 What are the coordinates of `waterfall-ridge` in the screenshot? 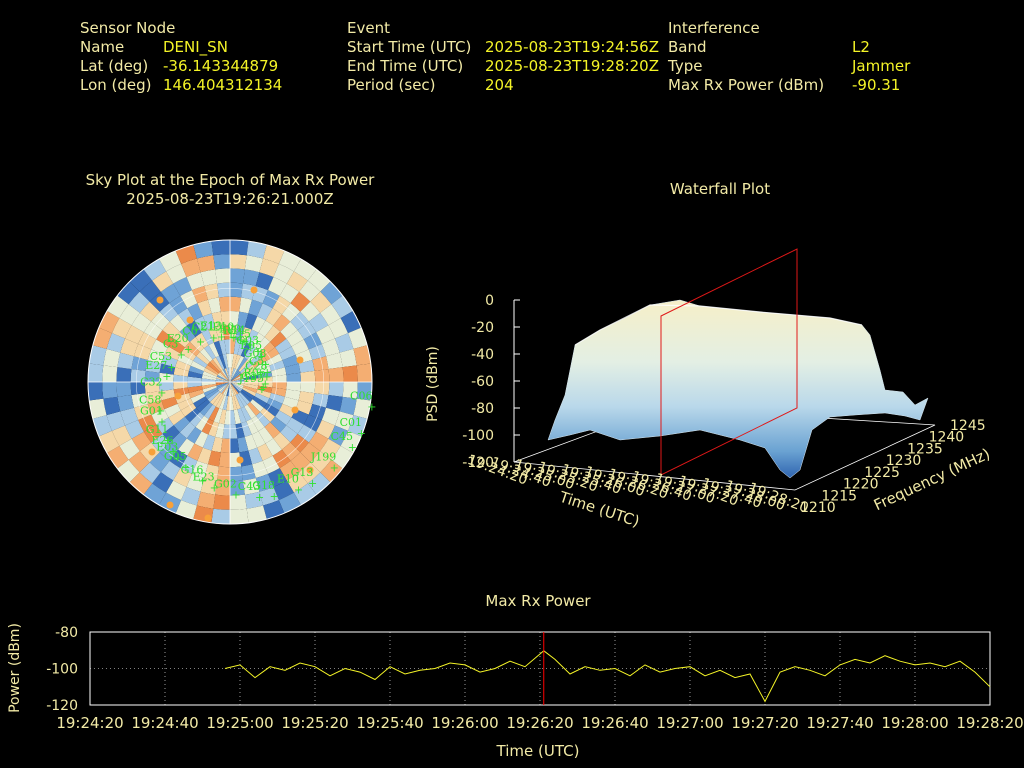 It's located at (718, 325).